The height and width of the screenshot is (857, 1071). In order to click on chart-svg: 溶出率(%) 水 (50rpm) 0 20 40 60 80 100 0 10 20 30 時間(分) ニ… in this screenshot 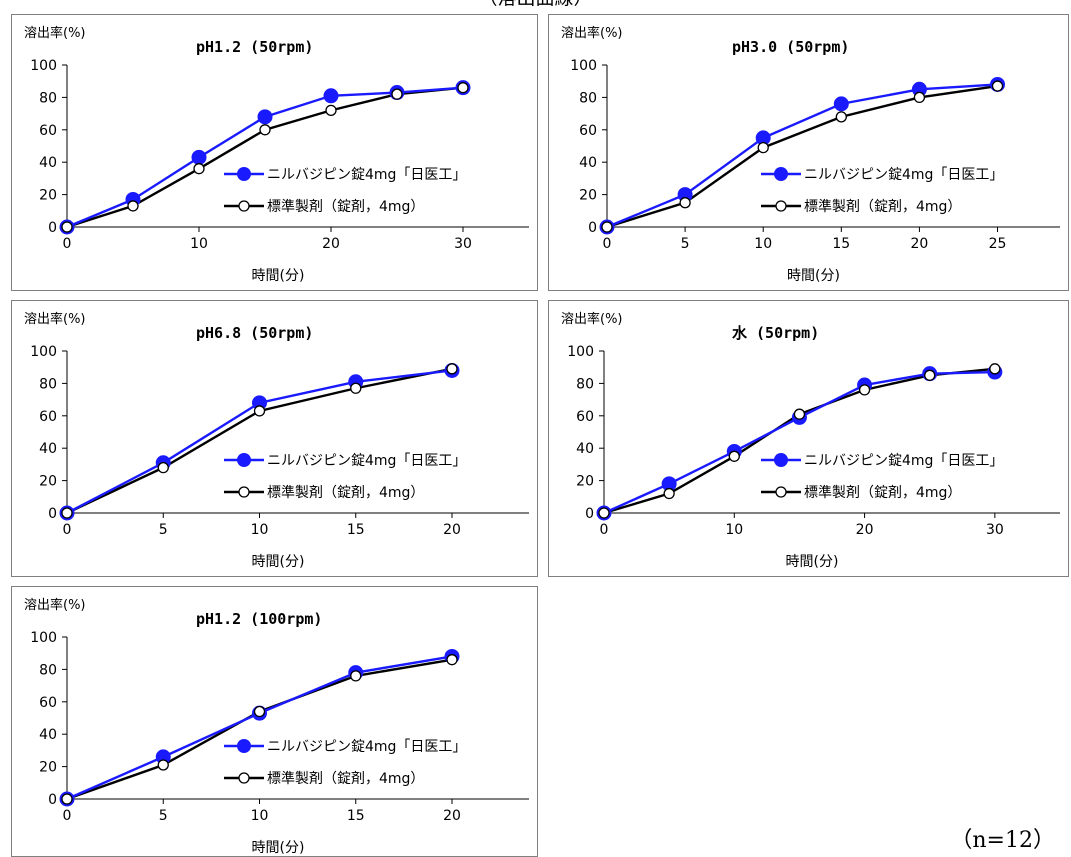, I will do `click(810, 440)`.